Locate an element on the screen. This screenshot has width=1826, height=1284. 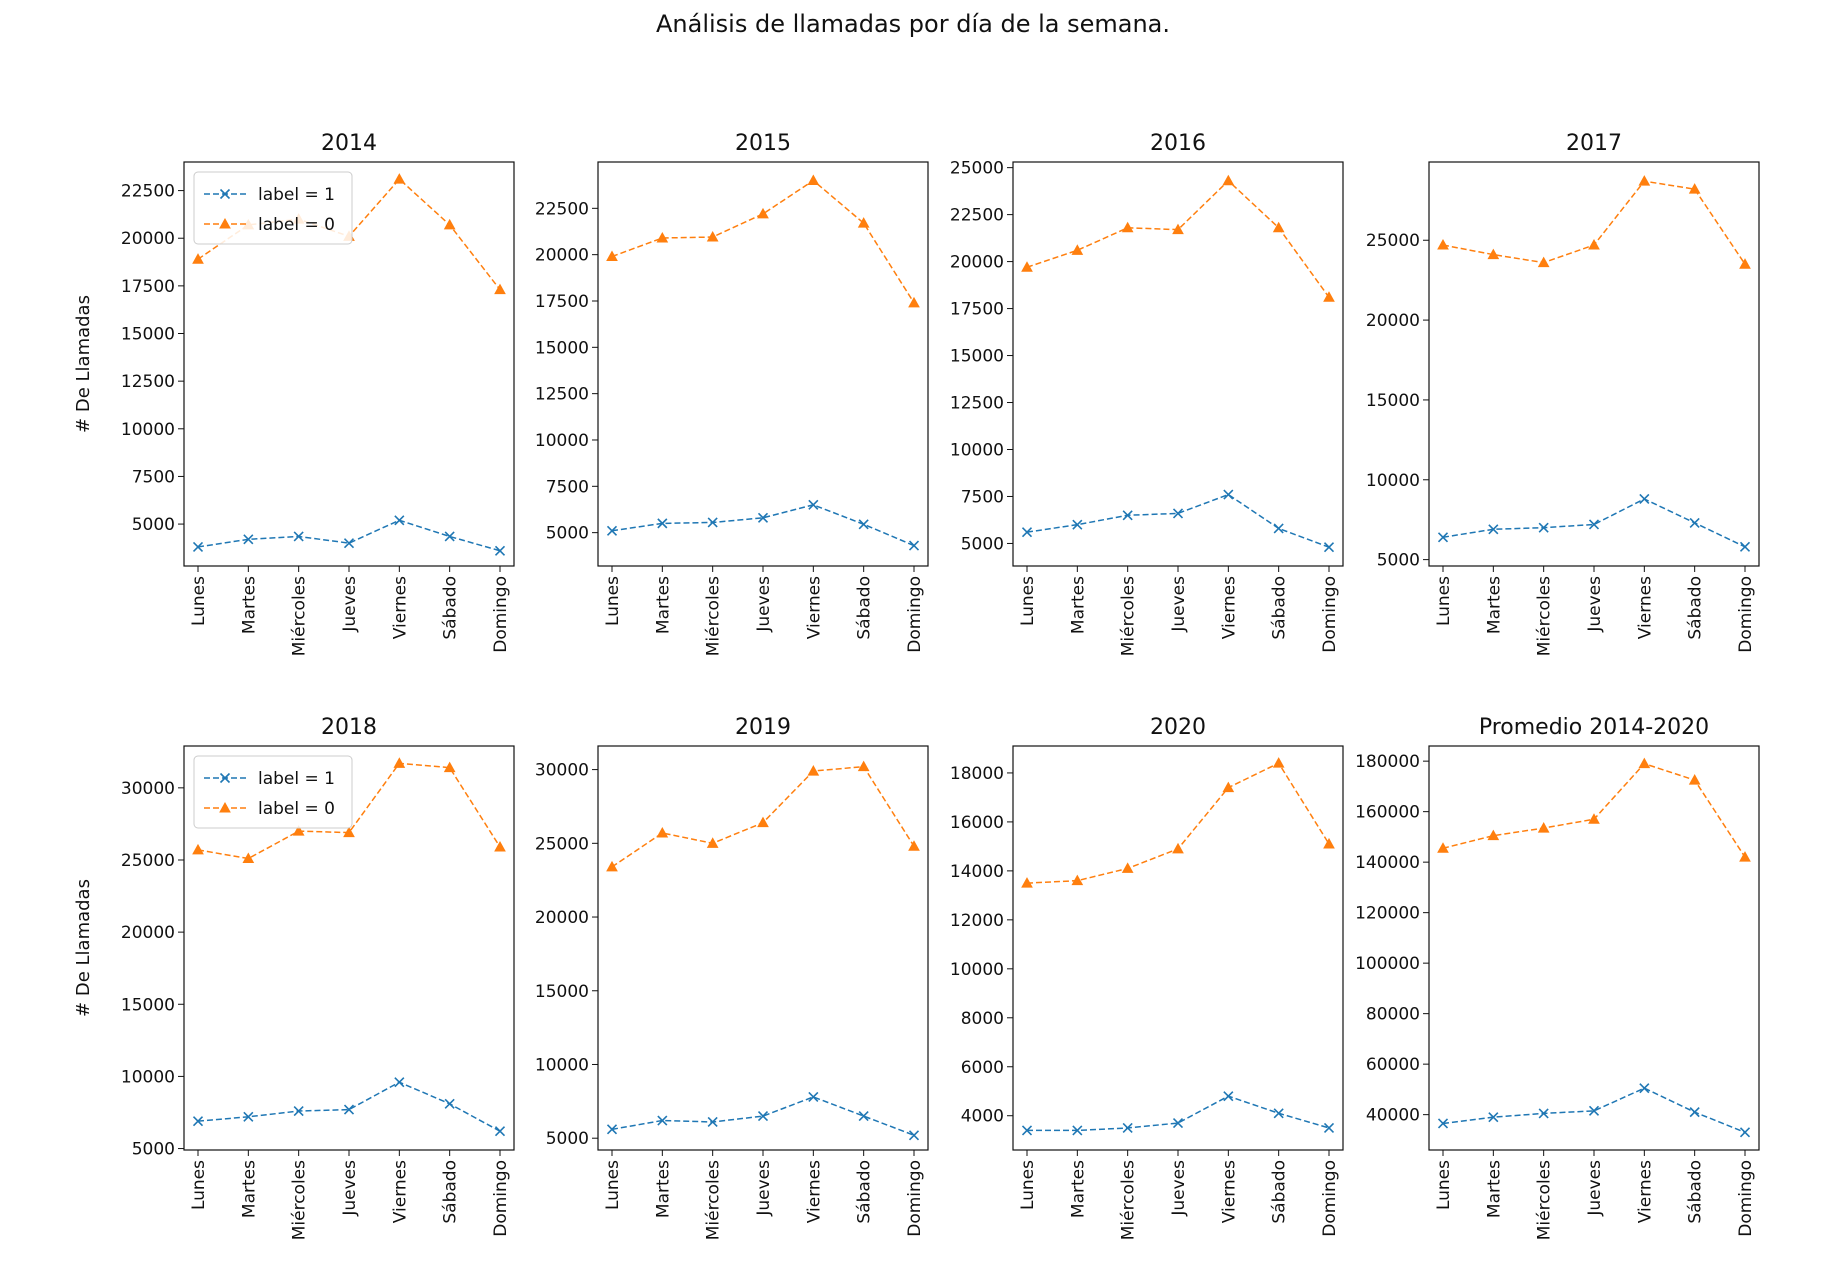
subplot-title: 2020 is located at coordinates (1178, 727).